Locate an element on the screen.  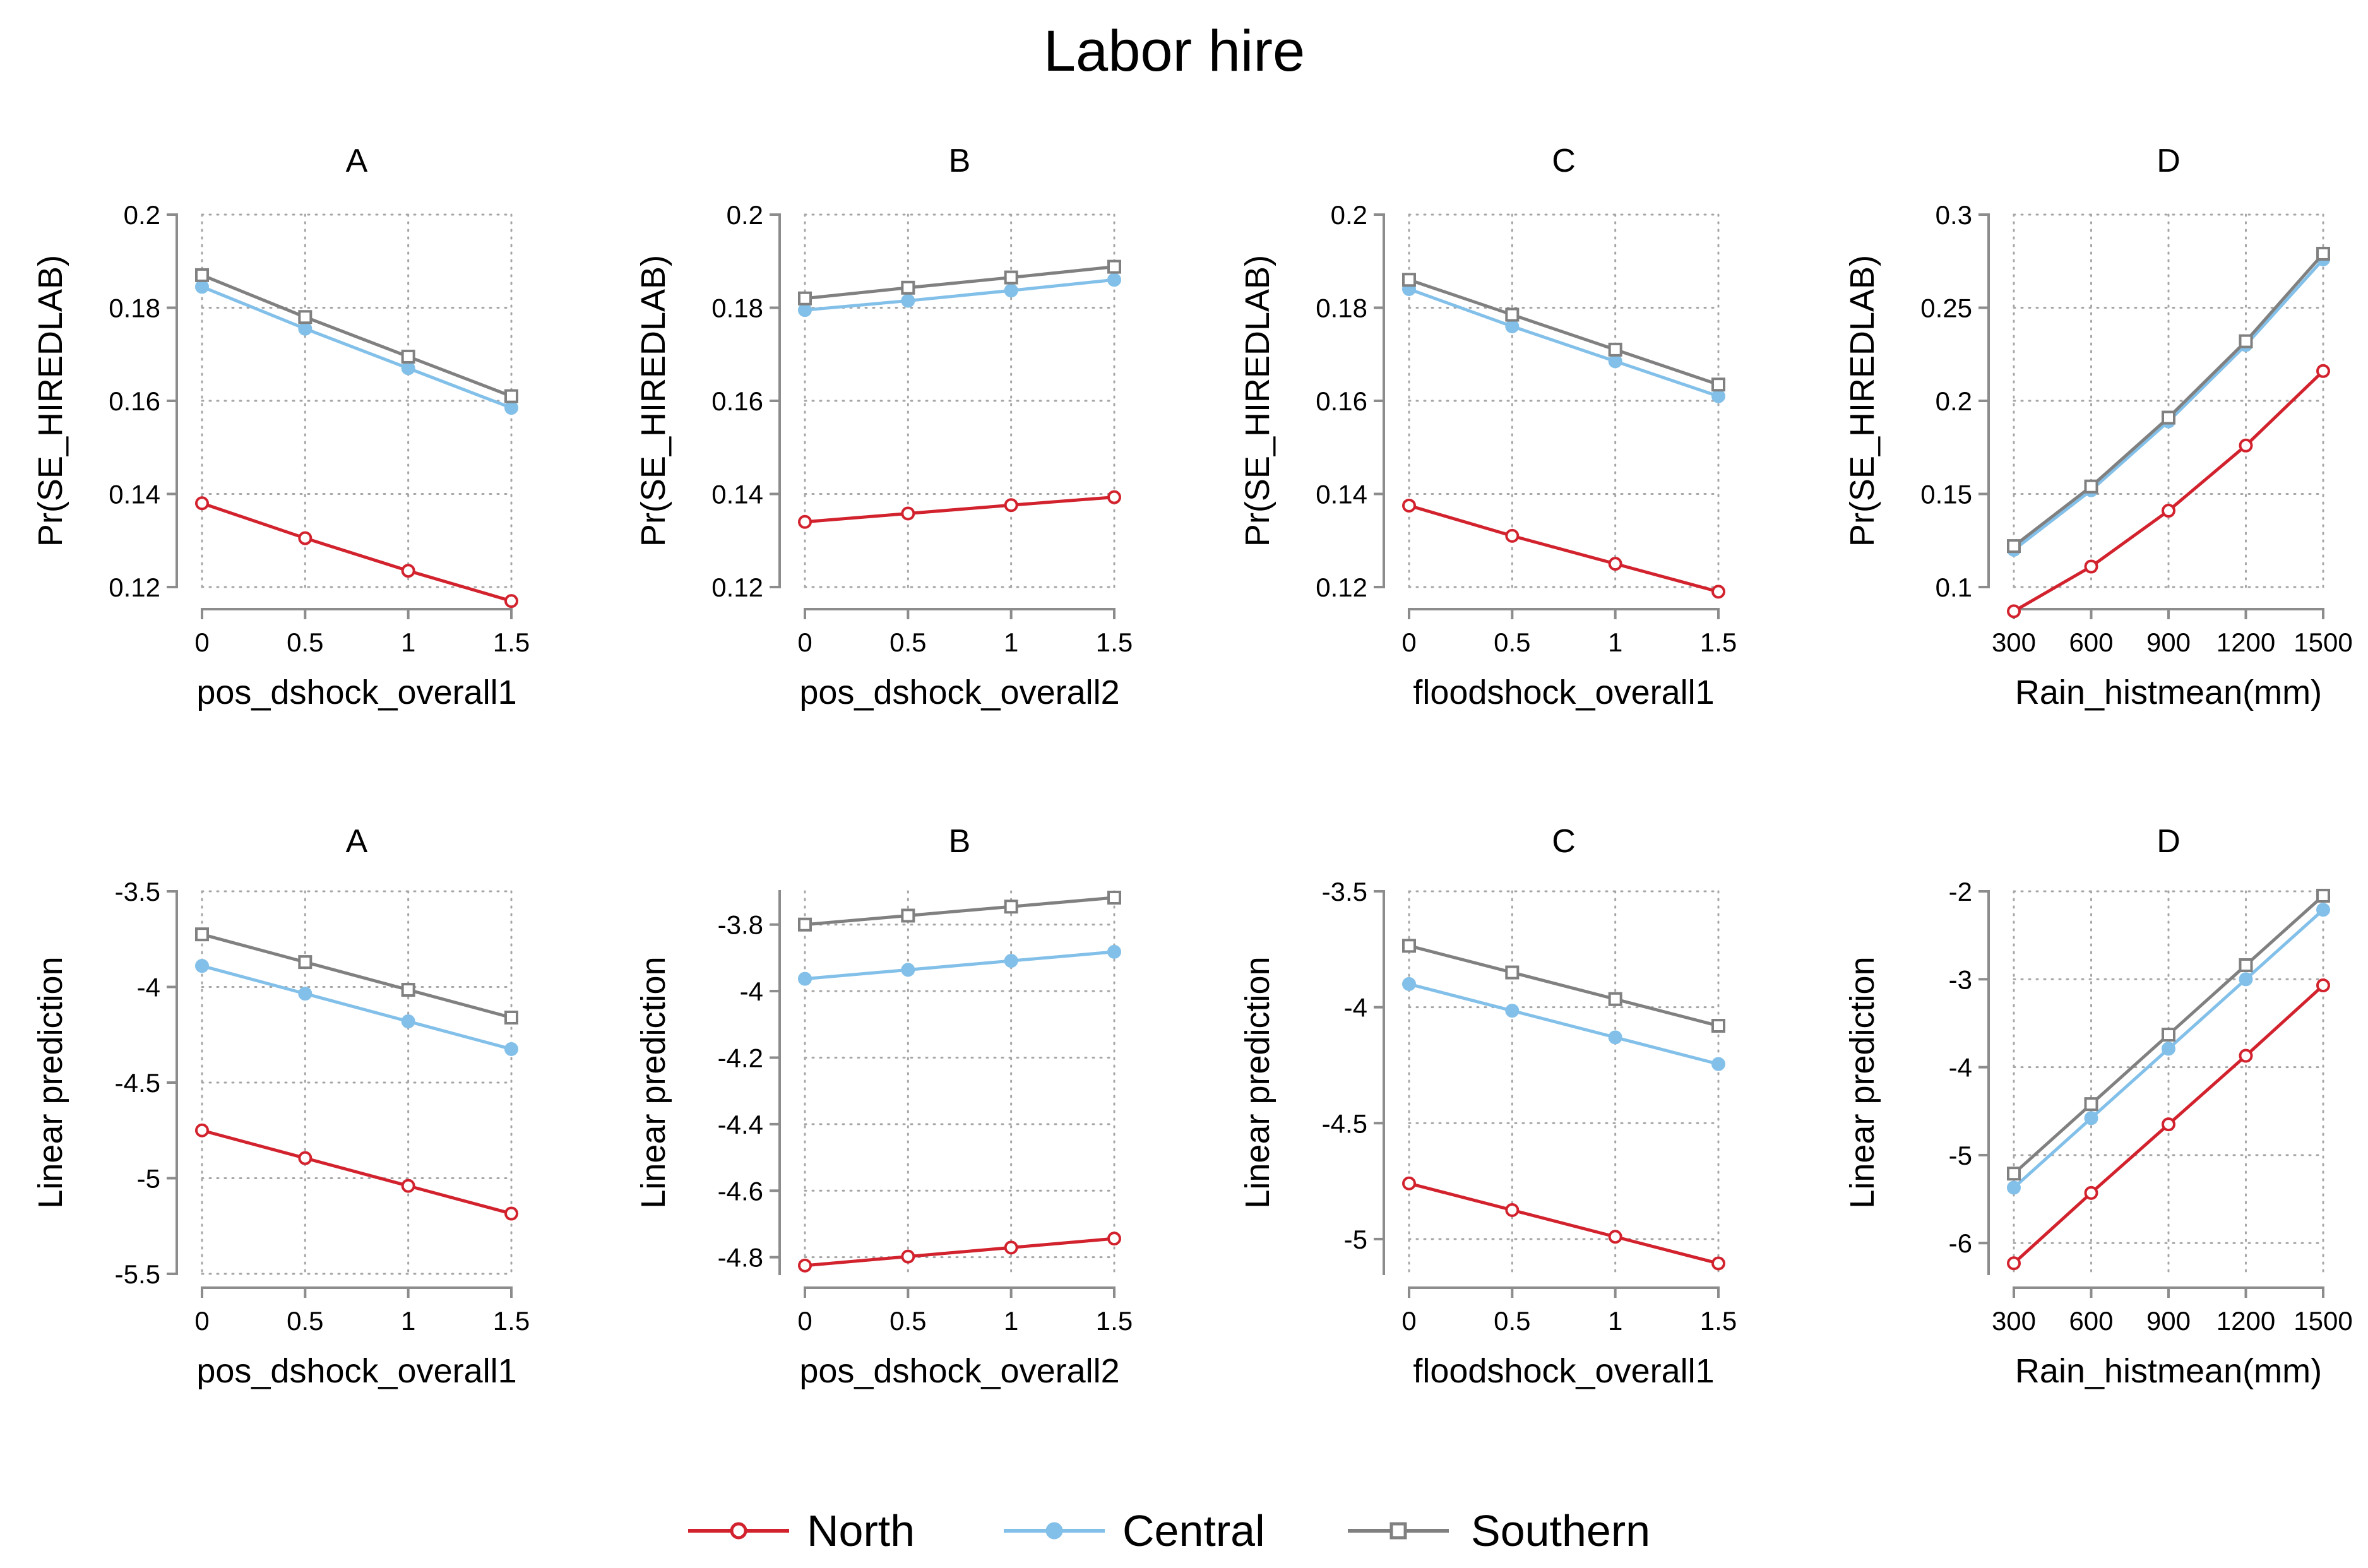
figure-title: Labor hire is located at coordinates (1174, 51).